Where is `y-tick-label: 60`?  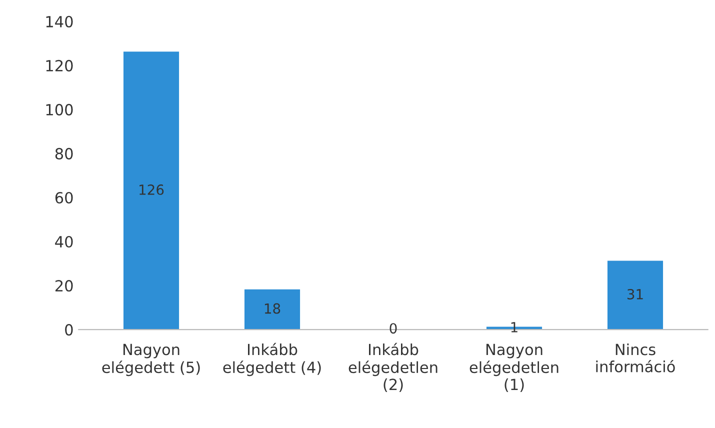 y-tick-label: 60 is located at coordinates (64, 198).